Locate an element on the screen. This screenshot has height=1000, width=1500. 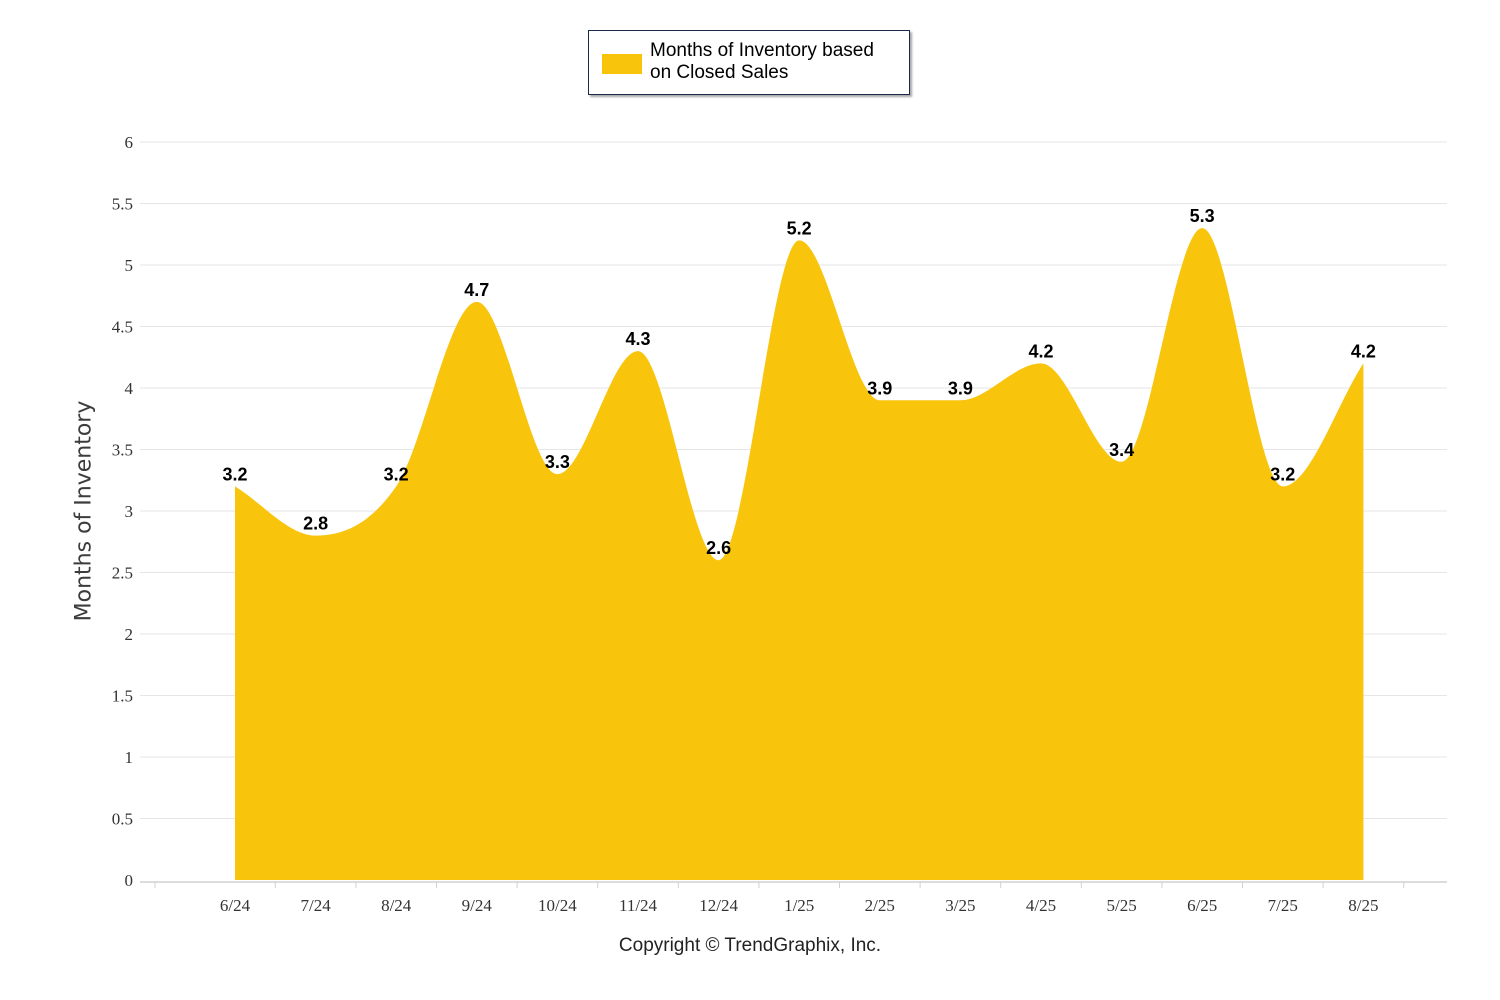
data-label: 2.8 is located at coordinates (315, 524).